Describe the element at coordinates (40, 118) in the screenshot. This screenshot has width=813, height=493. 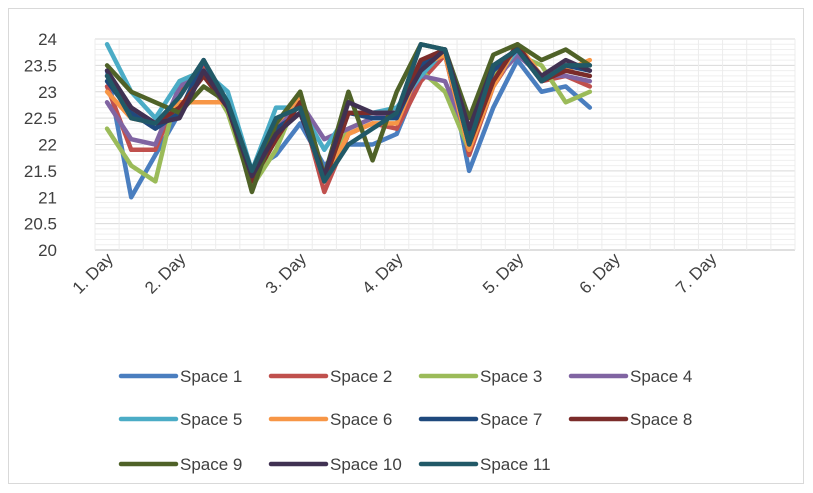
I see `y-tick-label: 22.5` at that location.